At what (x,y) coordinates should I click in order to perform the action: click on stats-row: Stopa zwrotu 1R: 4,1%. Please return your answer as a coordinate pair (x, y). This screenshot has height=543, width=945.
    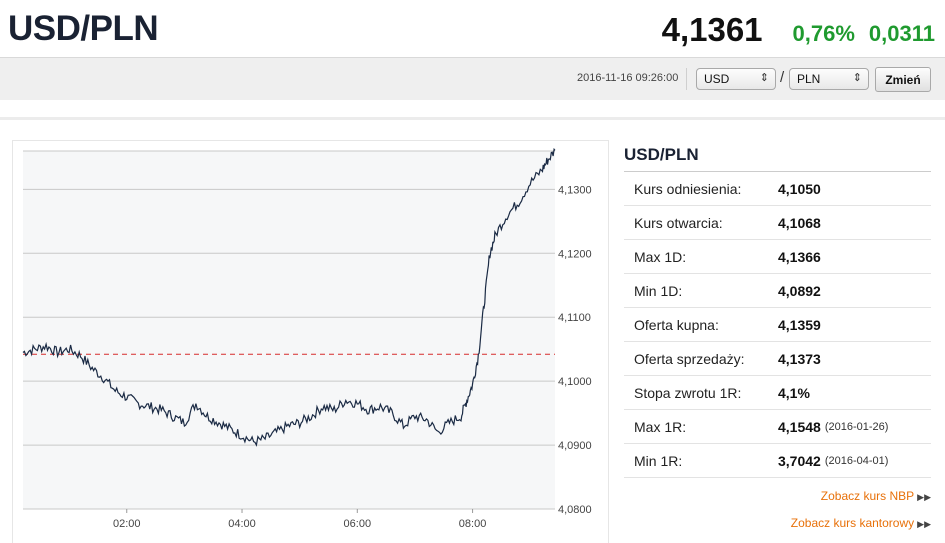
    Looking at the image, I should click on (777, 393).